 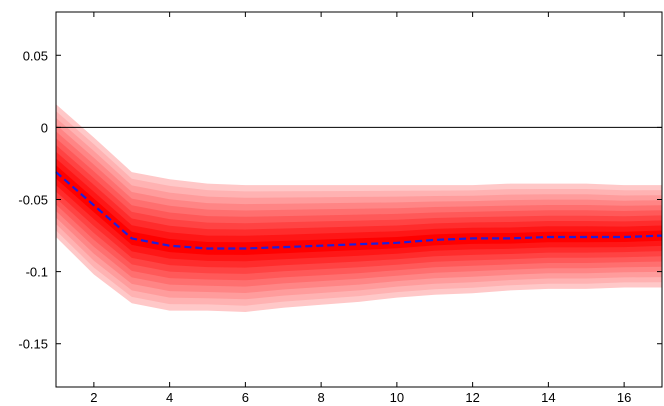 What do you see at coordinates (548, 397) in the screenshot?
I see `x-tick-label: 14` at bounding box center [548, 397].